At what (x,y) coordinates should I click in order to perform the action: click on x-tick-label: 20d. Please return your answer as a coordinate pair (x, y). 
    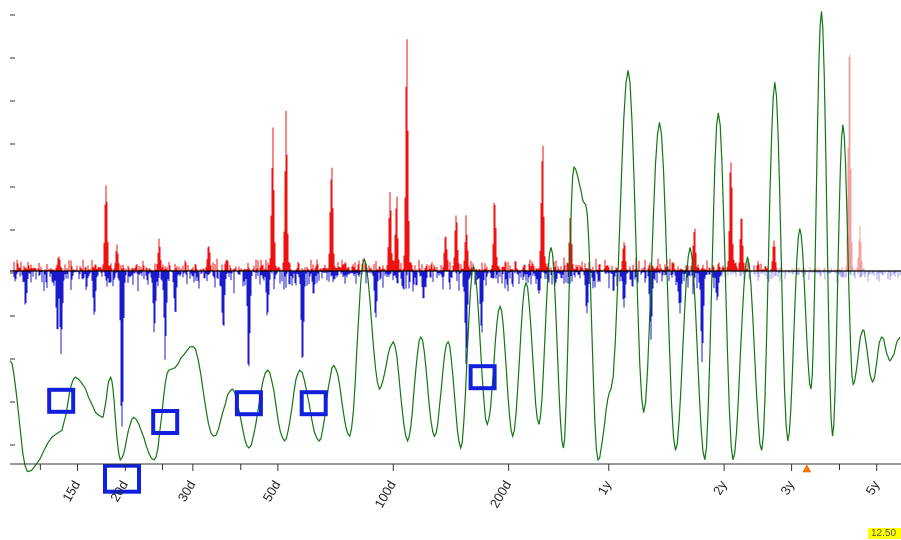
    Looking at the image, I should click on (119, 491).